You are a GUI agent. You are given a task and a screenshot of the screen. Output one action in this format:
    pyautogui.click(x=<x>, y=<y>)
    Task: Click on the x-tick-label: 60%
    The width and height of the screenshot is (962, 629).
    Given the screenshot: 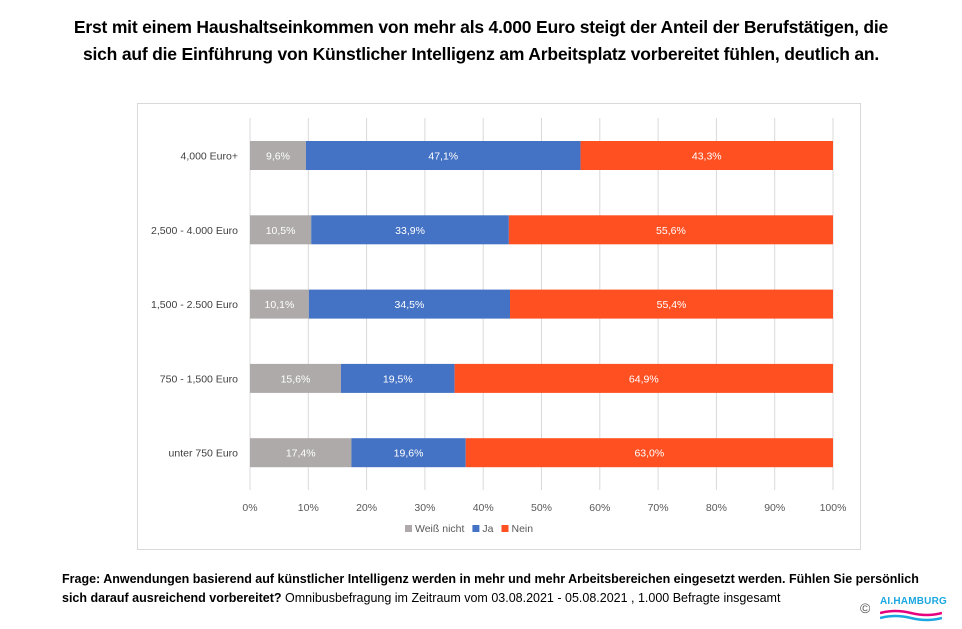 What is the action you would take?
    pyautogui.click(x=599, y=508)
    